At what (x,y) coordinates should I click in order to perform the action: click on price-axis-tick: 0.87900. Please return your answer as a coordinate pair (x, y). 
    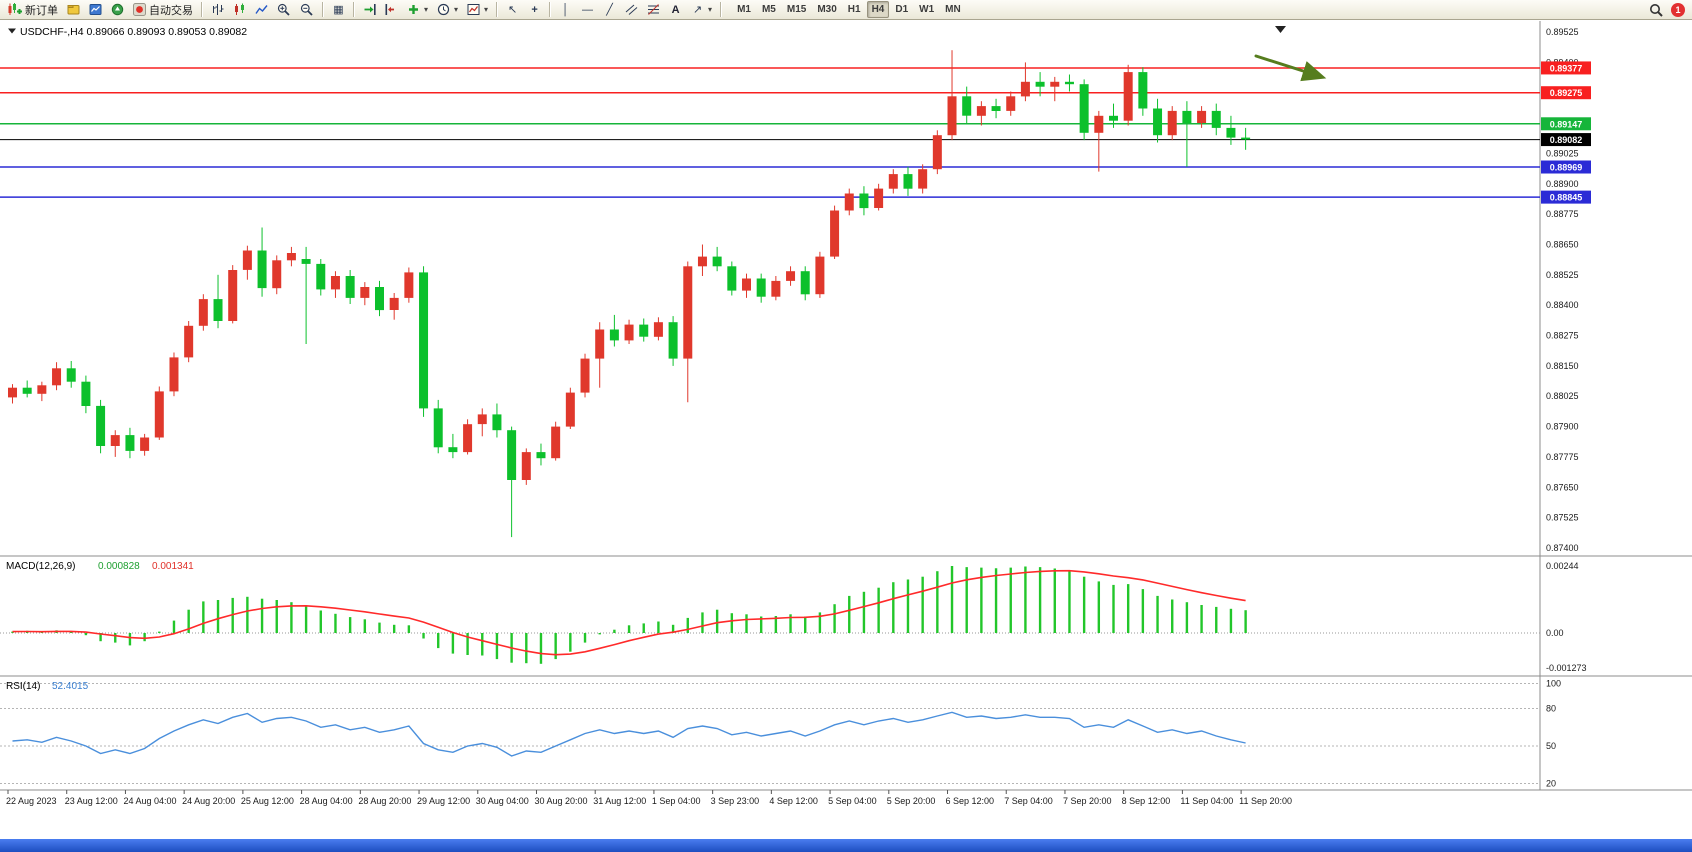
    Looking at the image, I should click on (1562, 427).